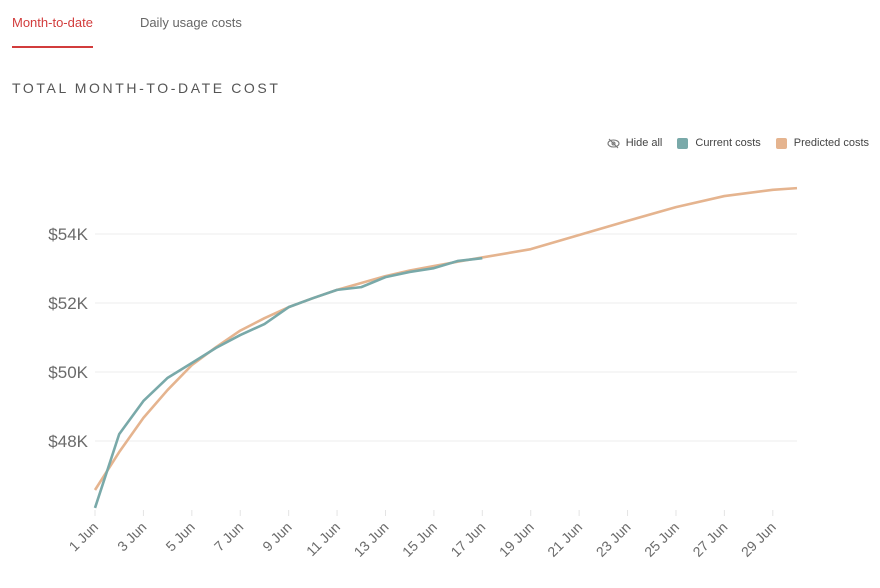 Image resolution: width=880 pixels, height=588 pixels. I want to click on legend-label-current: Current costs, so click(728, 143).